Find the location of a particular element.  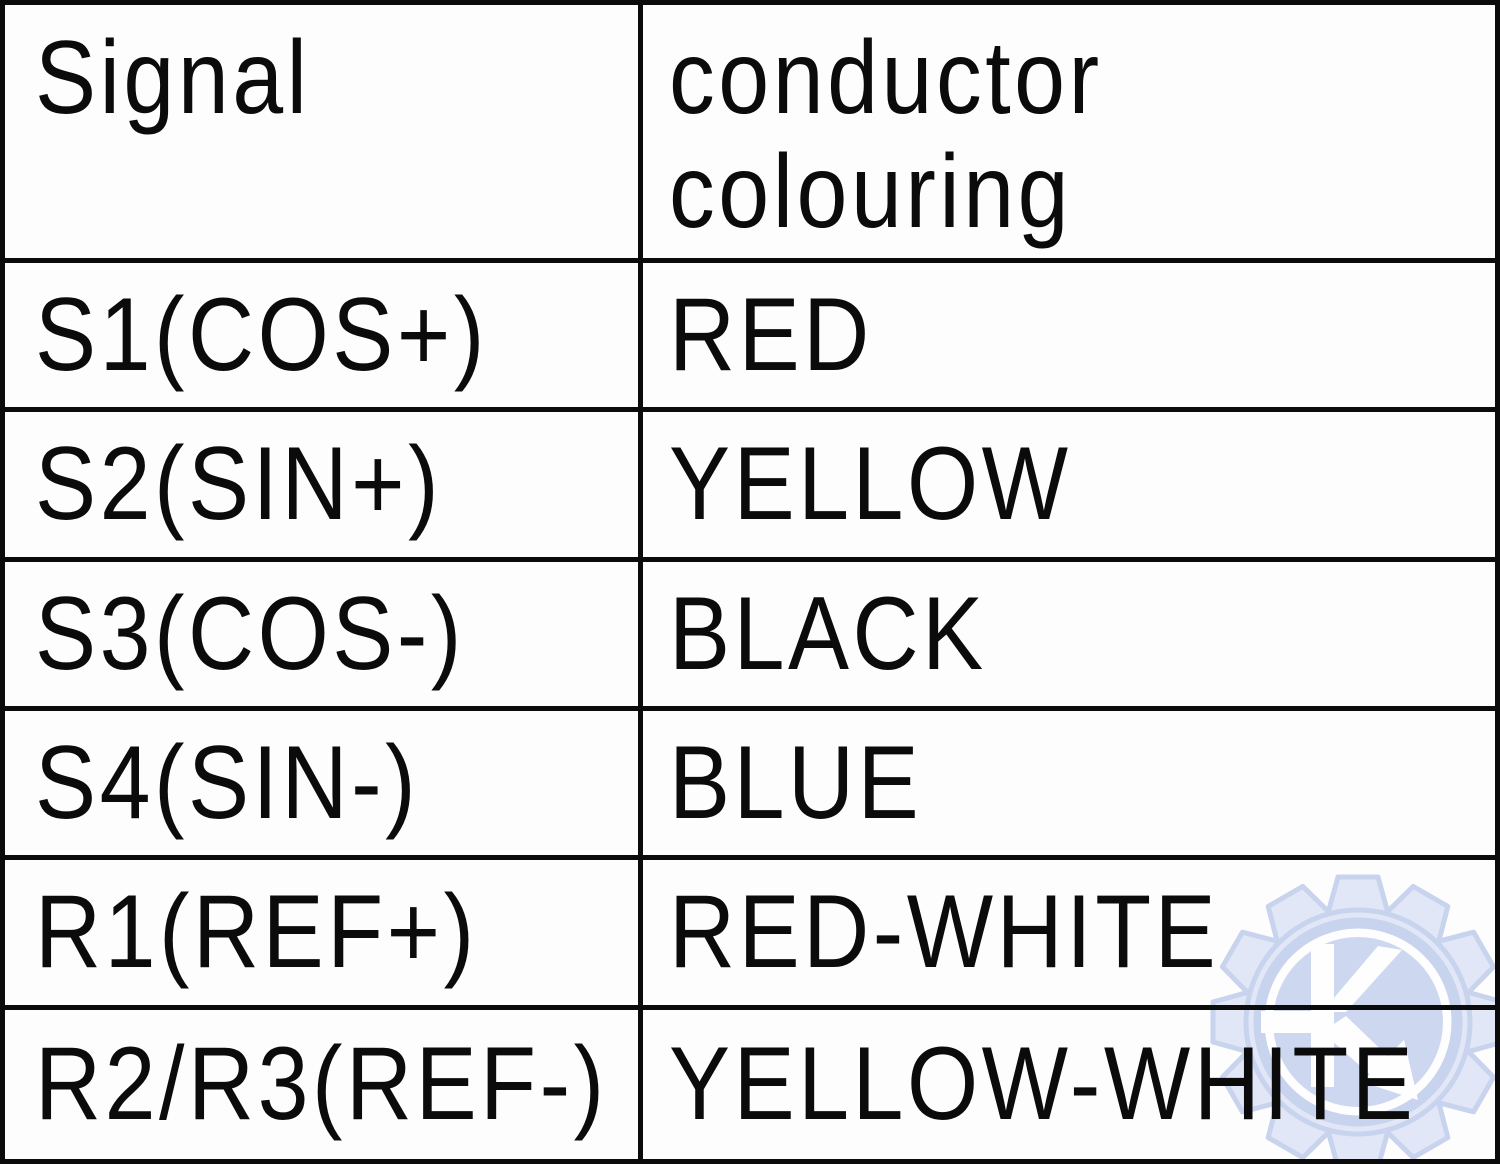

table-row-colour-s1: RED is located at coordinates (1069, 338).